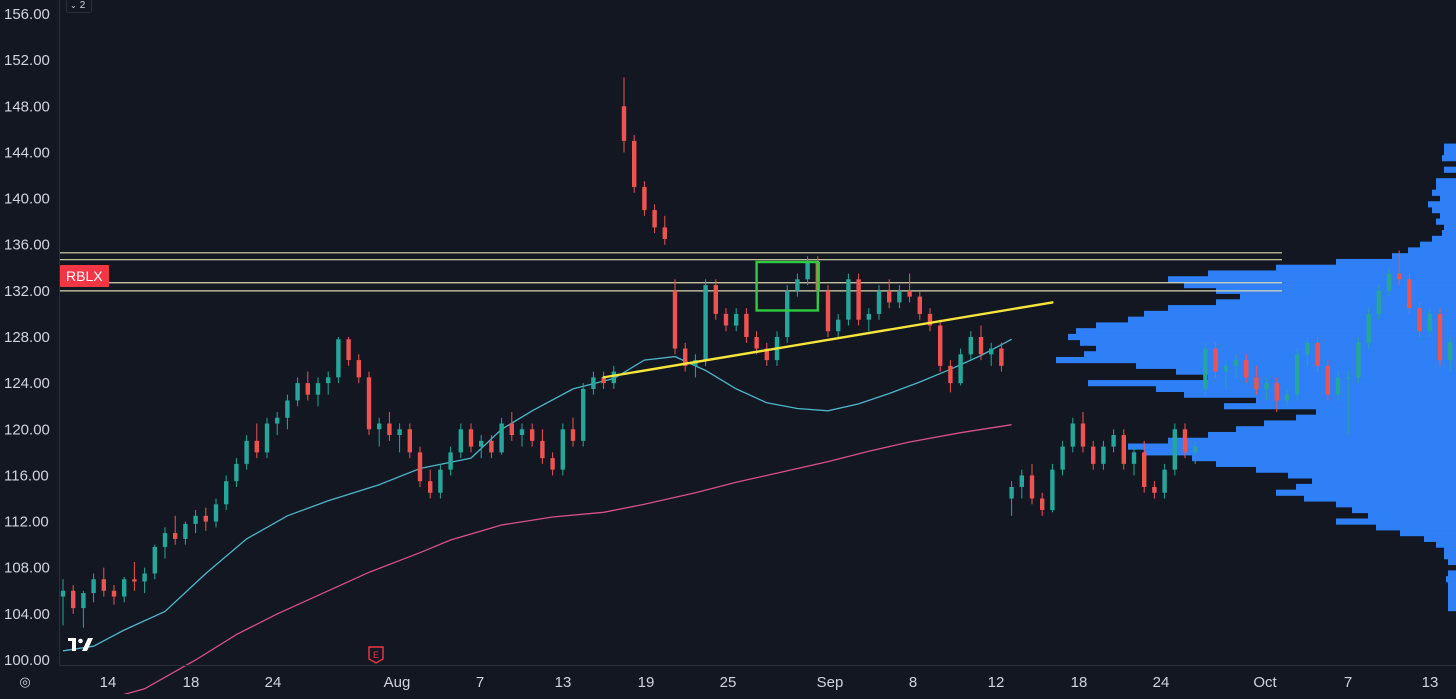  I want to click on settings-icon: ◎, so click(25, 681).